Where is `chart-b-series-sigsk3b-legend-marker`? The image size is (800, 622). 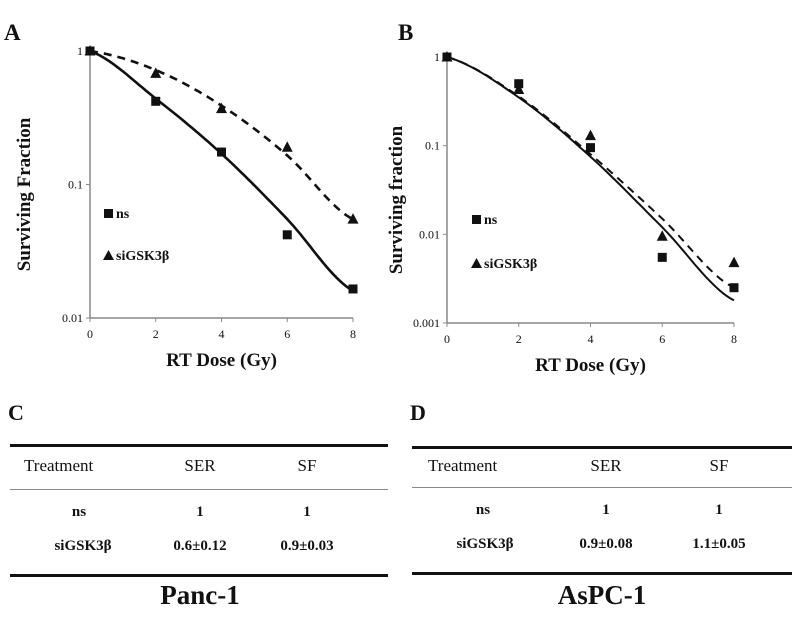 chart-b-series-sigsk3b-legend-marker is located at coordinates (476, 263).